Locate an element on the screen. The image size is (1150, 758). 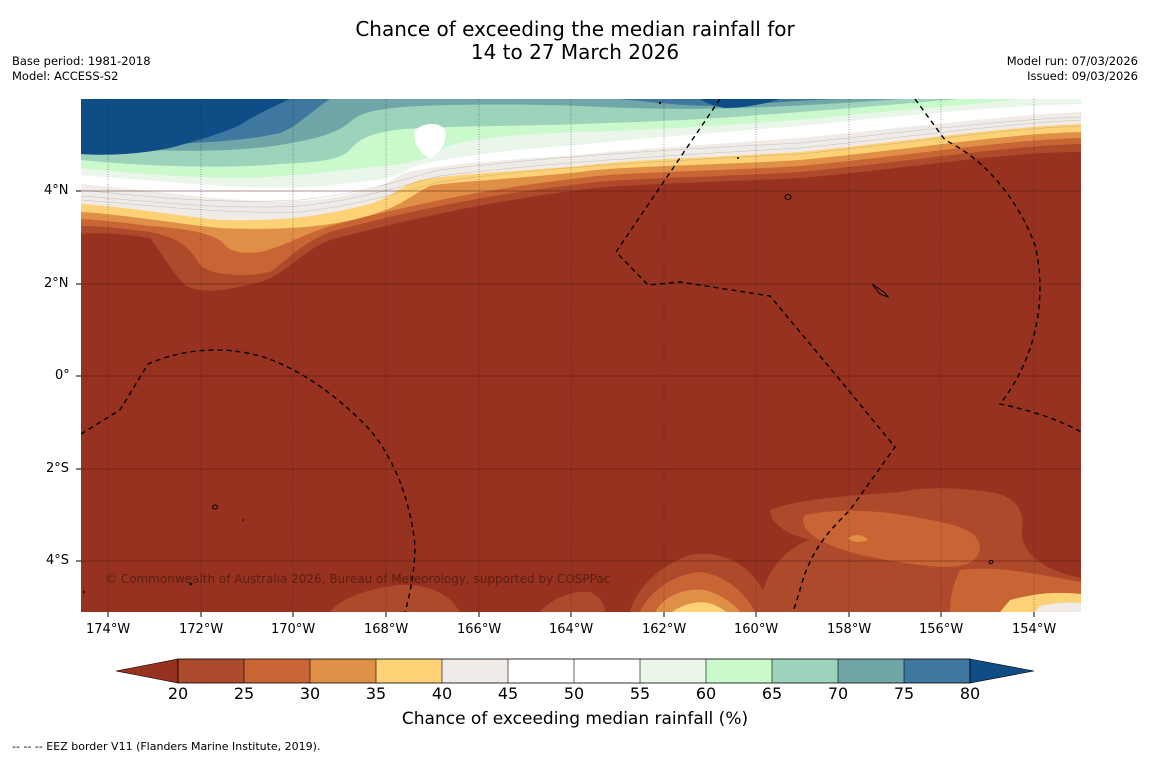
lat-label: 4°N is located at coordinates (56, 190).